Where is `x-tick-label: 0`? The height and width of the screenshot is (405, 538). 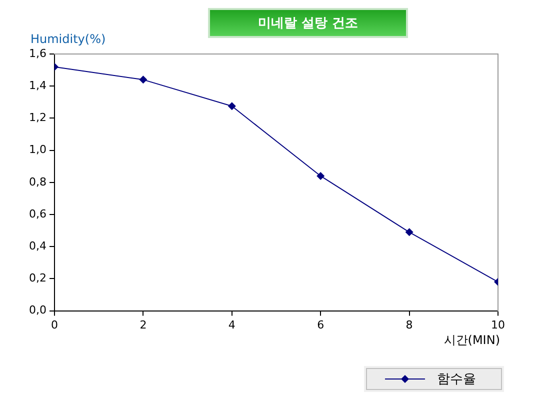
x-tick-label: 0 is located at coordinates (54, 325).